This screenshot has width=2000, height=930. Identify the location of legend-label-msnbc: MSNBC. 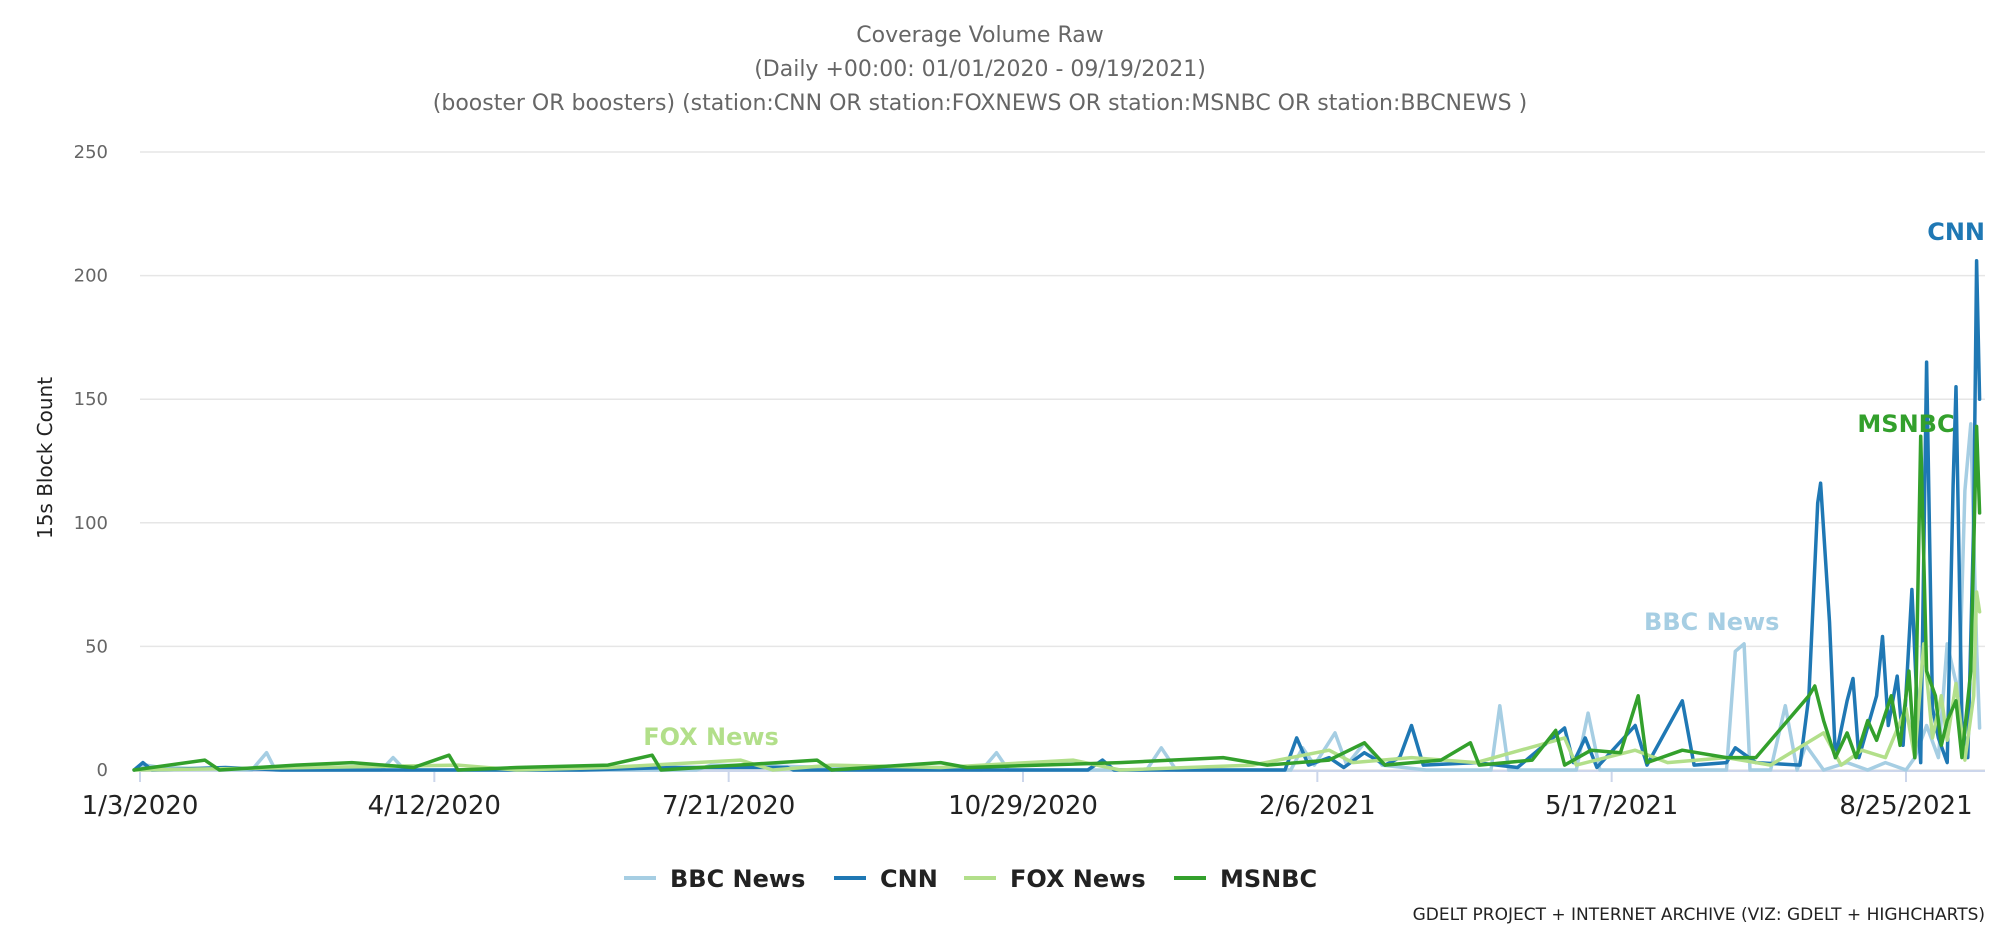
(1268, 879).